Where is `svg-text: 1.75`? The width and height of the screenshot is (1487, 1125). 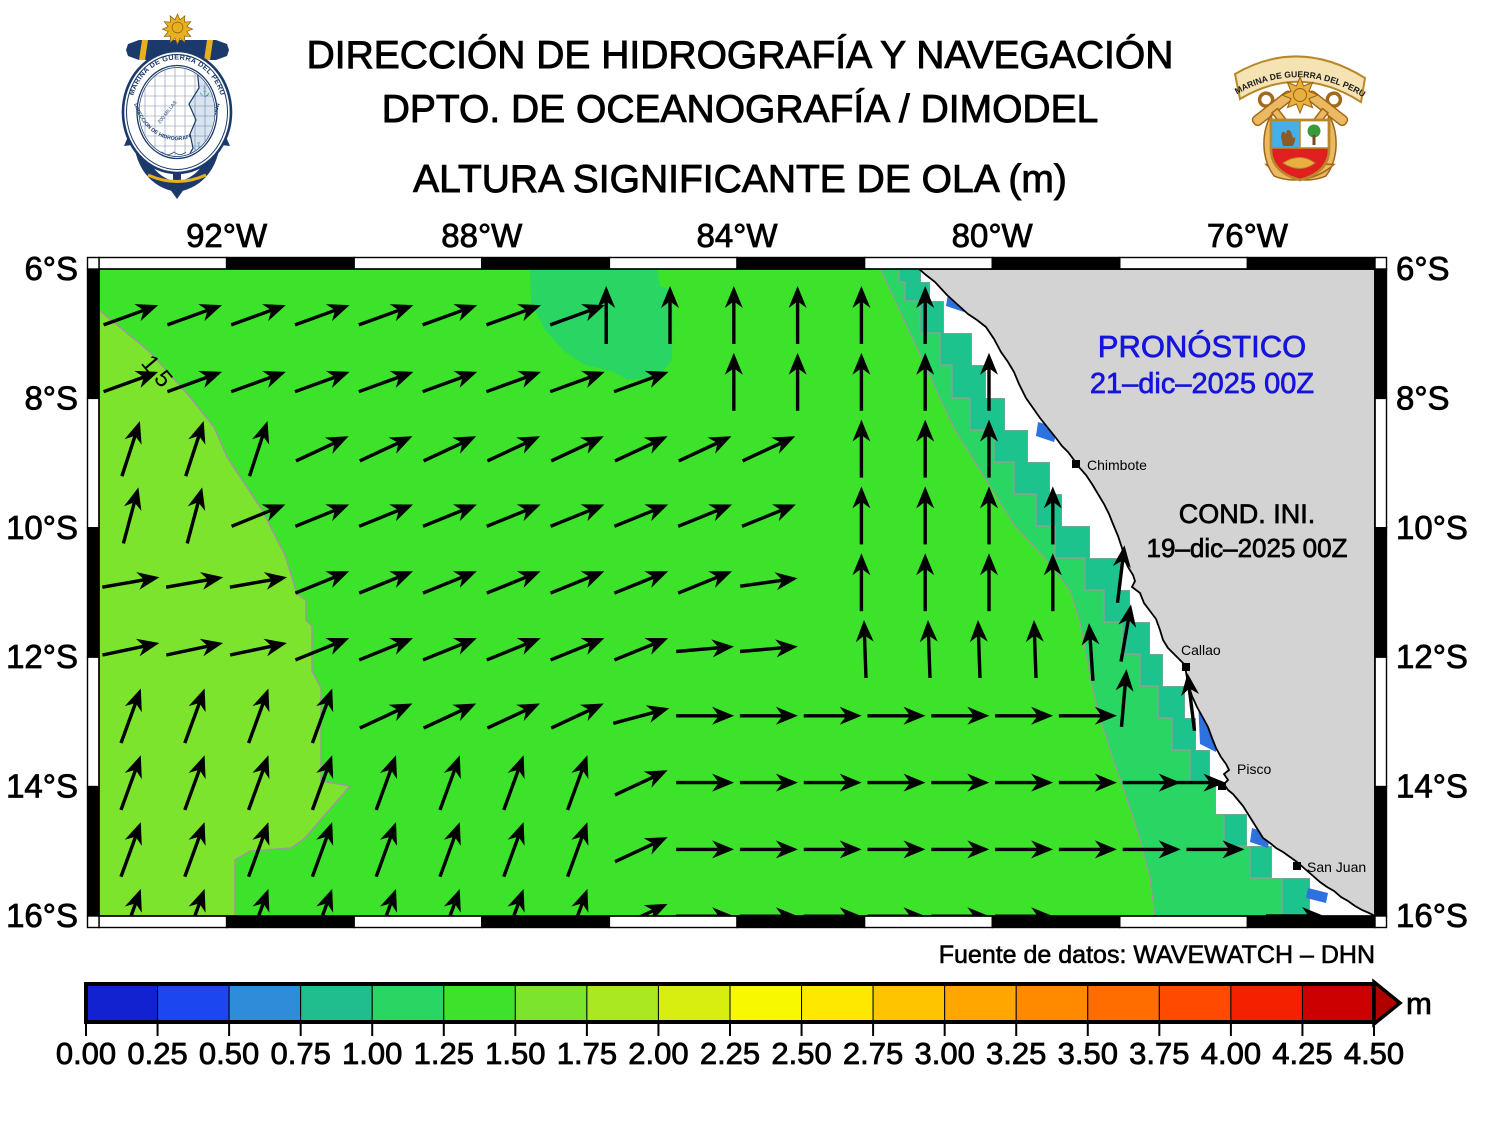 svg-text: 1.75 is located at coordinates (587, 1053).